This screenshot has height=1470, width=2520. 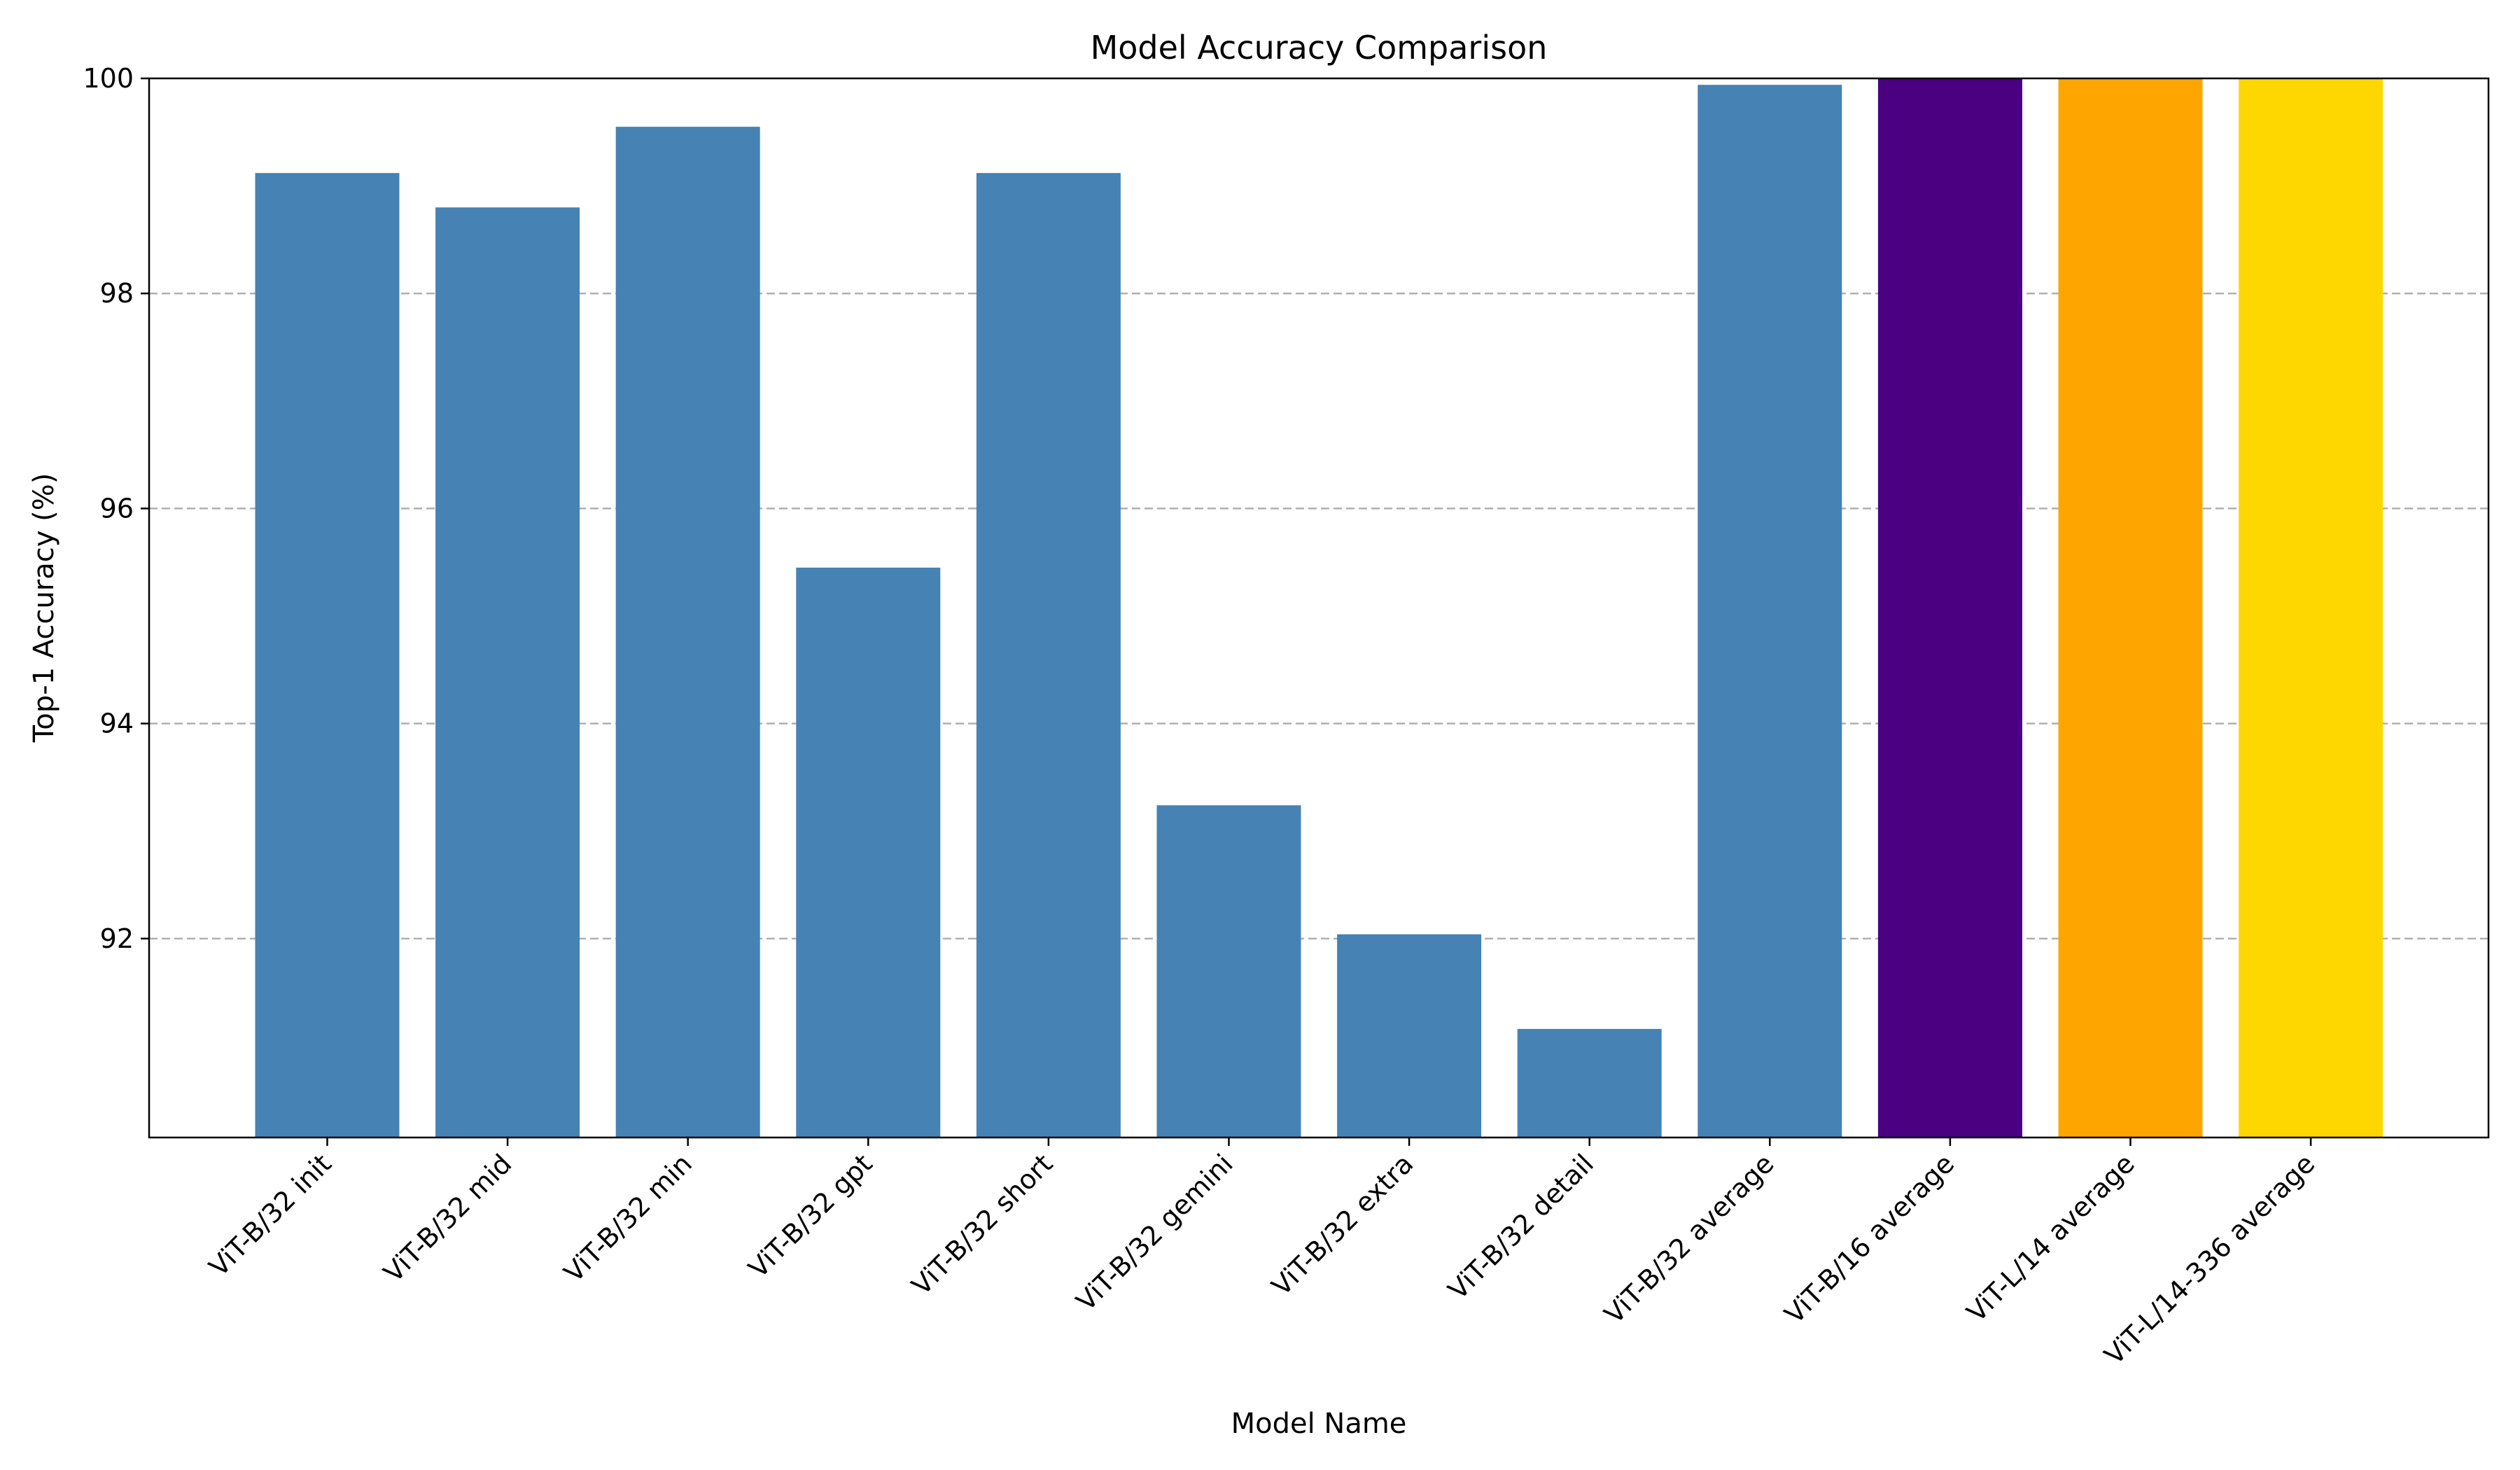 I want to click on y-tick-label: 100, so click(x=108, y=78).